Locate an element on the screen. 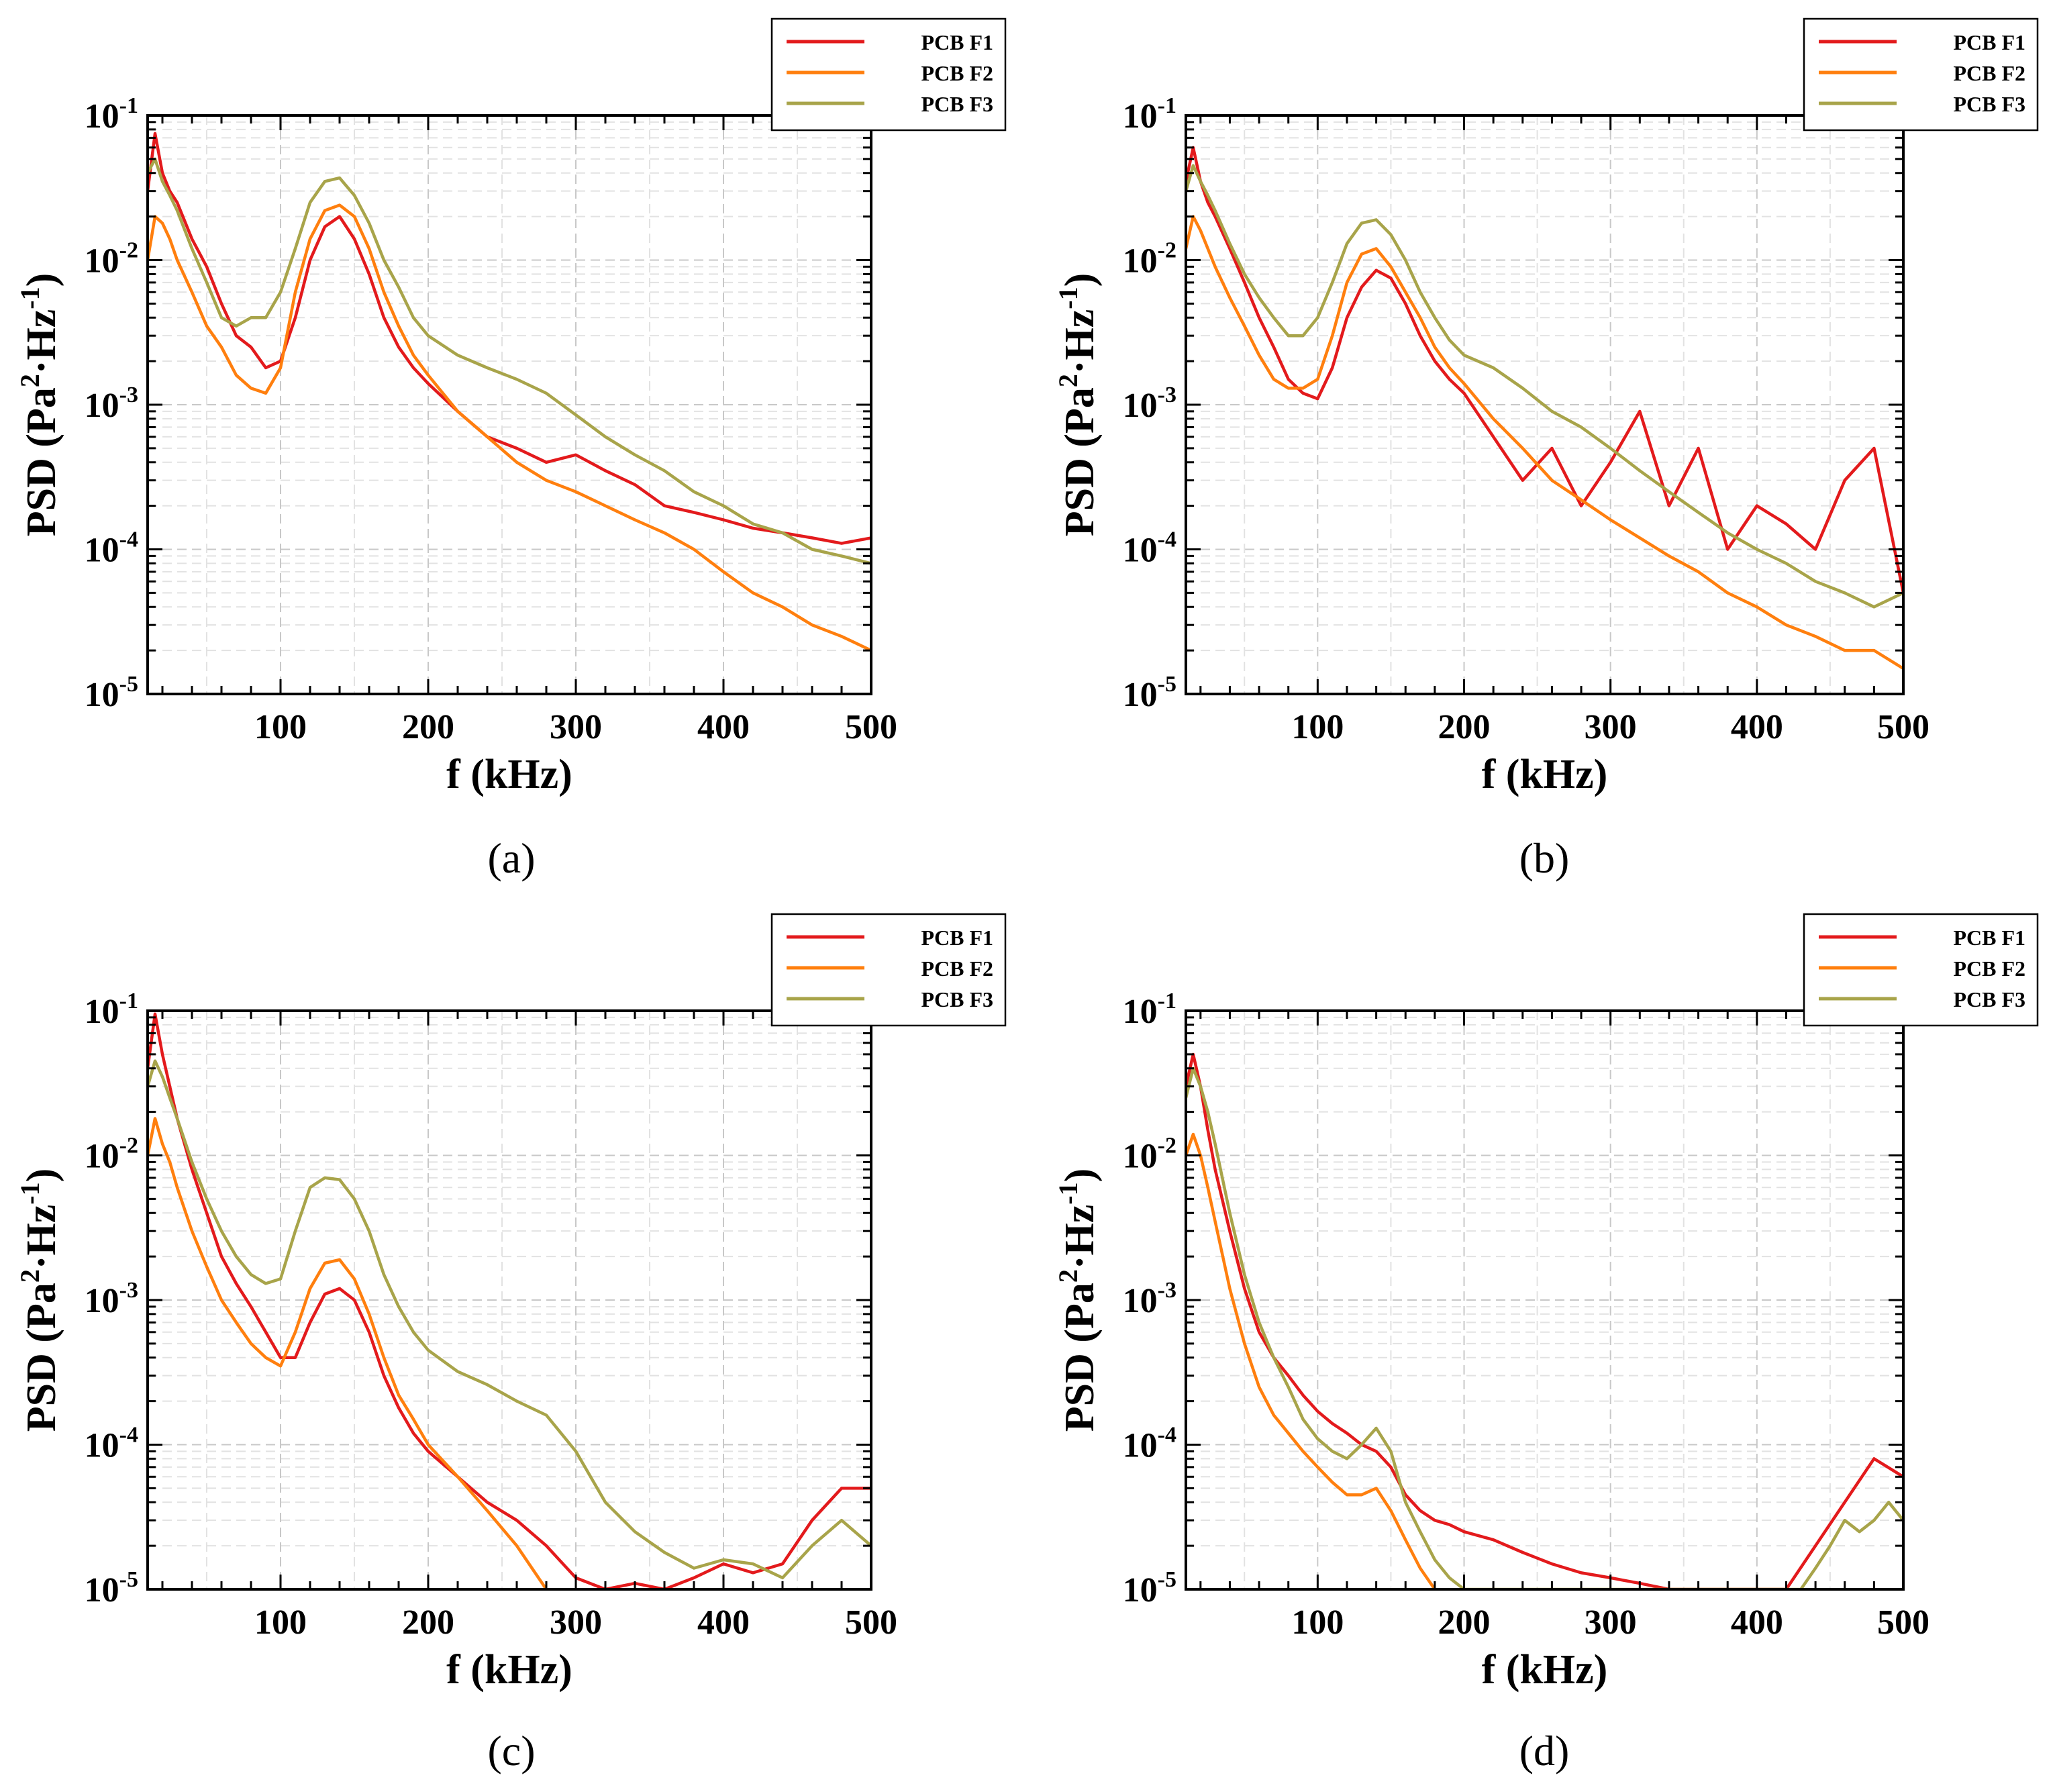 This screenshot has height=1792, width=2055. panel-caption: (c) is located at coordinates (511, 1751).